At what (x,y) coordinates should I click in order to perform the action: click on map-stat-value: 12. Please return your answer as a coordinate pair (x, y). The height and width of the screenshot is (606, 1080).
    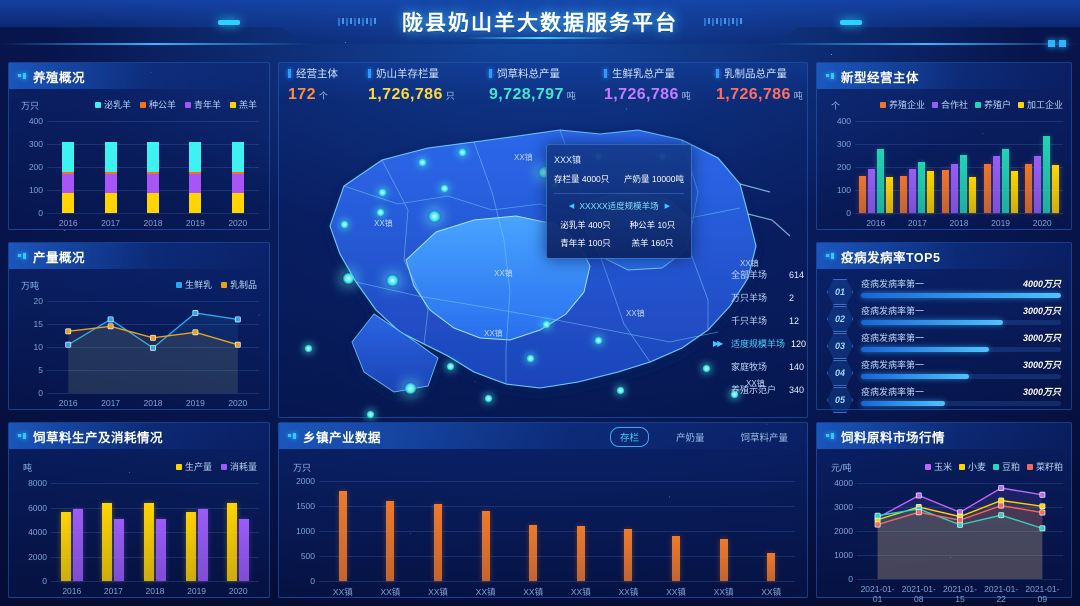
    Looking at the image, I should click on (793, 320).